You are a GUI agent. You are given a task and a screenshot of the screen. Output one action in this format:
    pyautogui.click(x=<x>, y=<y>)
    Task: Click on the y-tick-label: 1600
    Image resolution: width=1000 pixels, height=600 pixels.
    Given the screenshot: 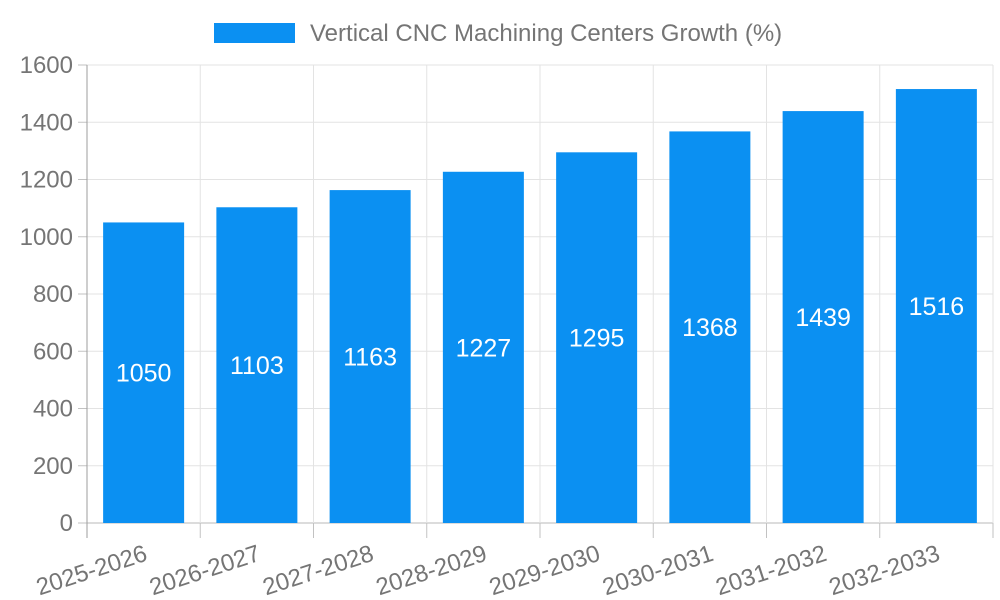 What is the action you would take?
    pyautogui.click(x=46, y=65)
    